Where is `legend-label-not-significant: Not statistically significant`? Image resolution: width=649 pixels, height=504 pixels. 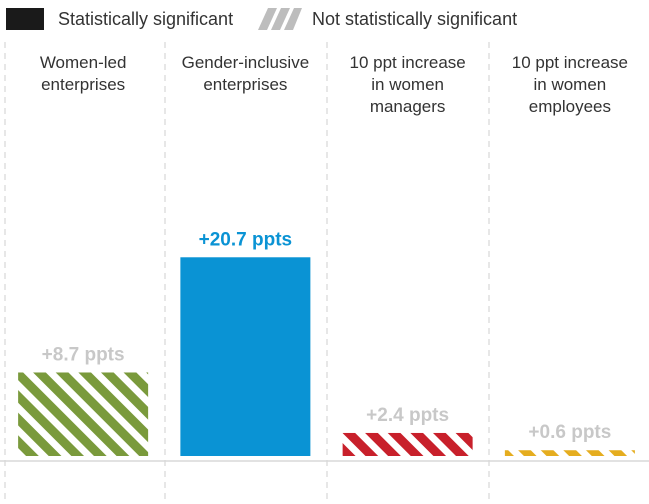
legend-label-not-significant: Not statistically significant is located at coordinates (414, 19).